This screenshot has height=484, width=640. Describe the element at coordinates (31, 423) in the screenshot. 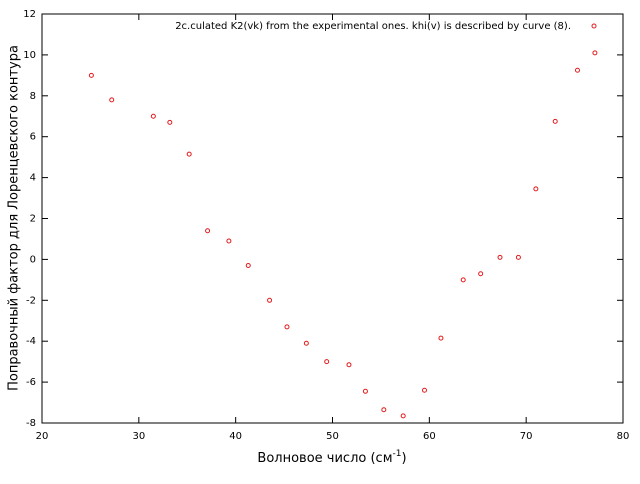

I see `y-tick-label: -8` at that location.